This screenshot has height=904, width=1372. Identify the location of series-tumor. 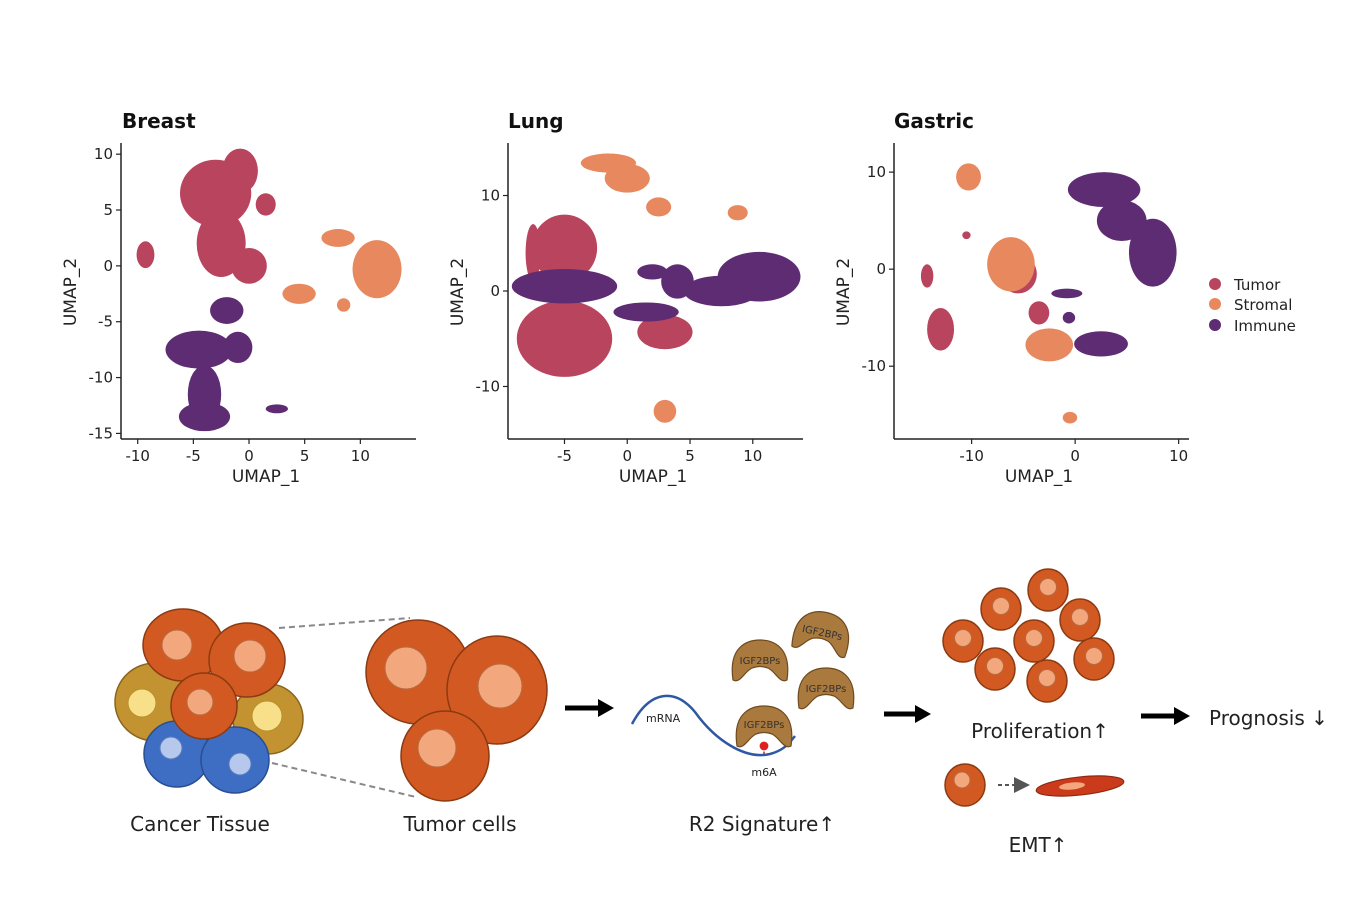
(206, 216).